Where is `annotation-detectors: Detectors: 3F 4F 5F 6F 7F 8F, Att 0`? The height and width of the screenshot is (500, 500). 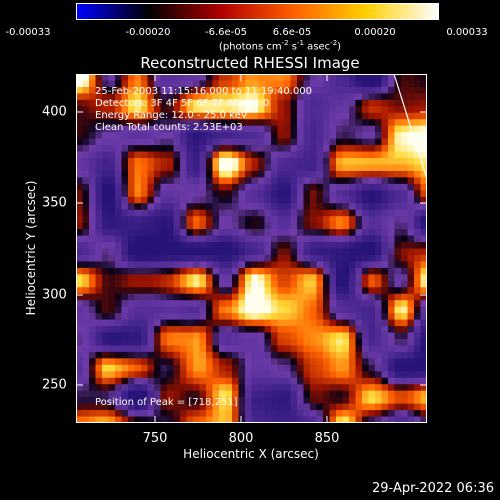
annotation-detectors: Detectors: 3F 4F 5F 6F 7F 8F, Att 0 is located at coordinates (182, 103).